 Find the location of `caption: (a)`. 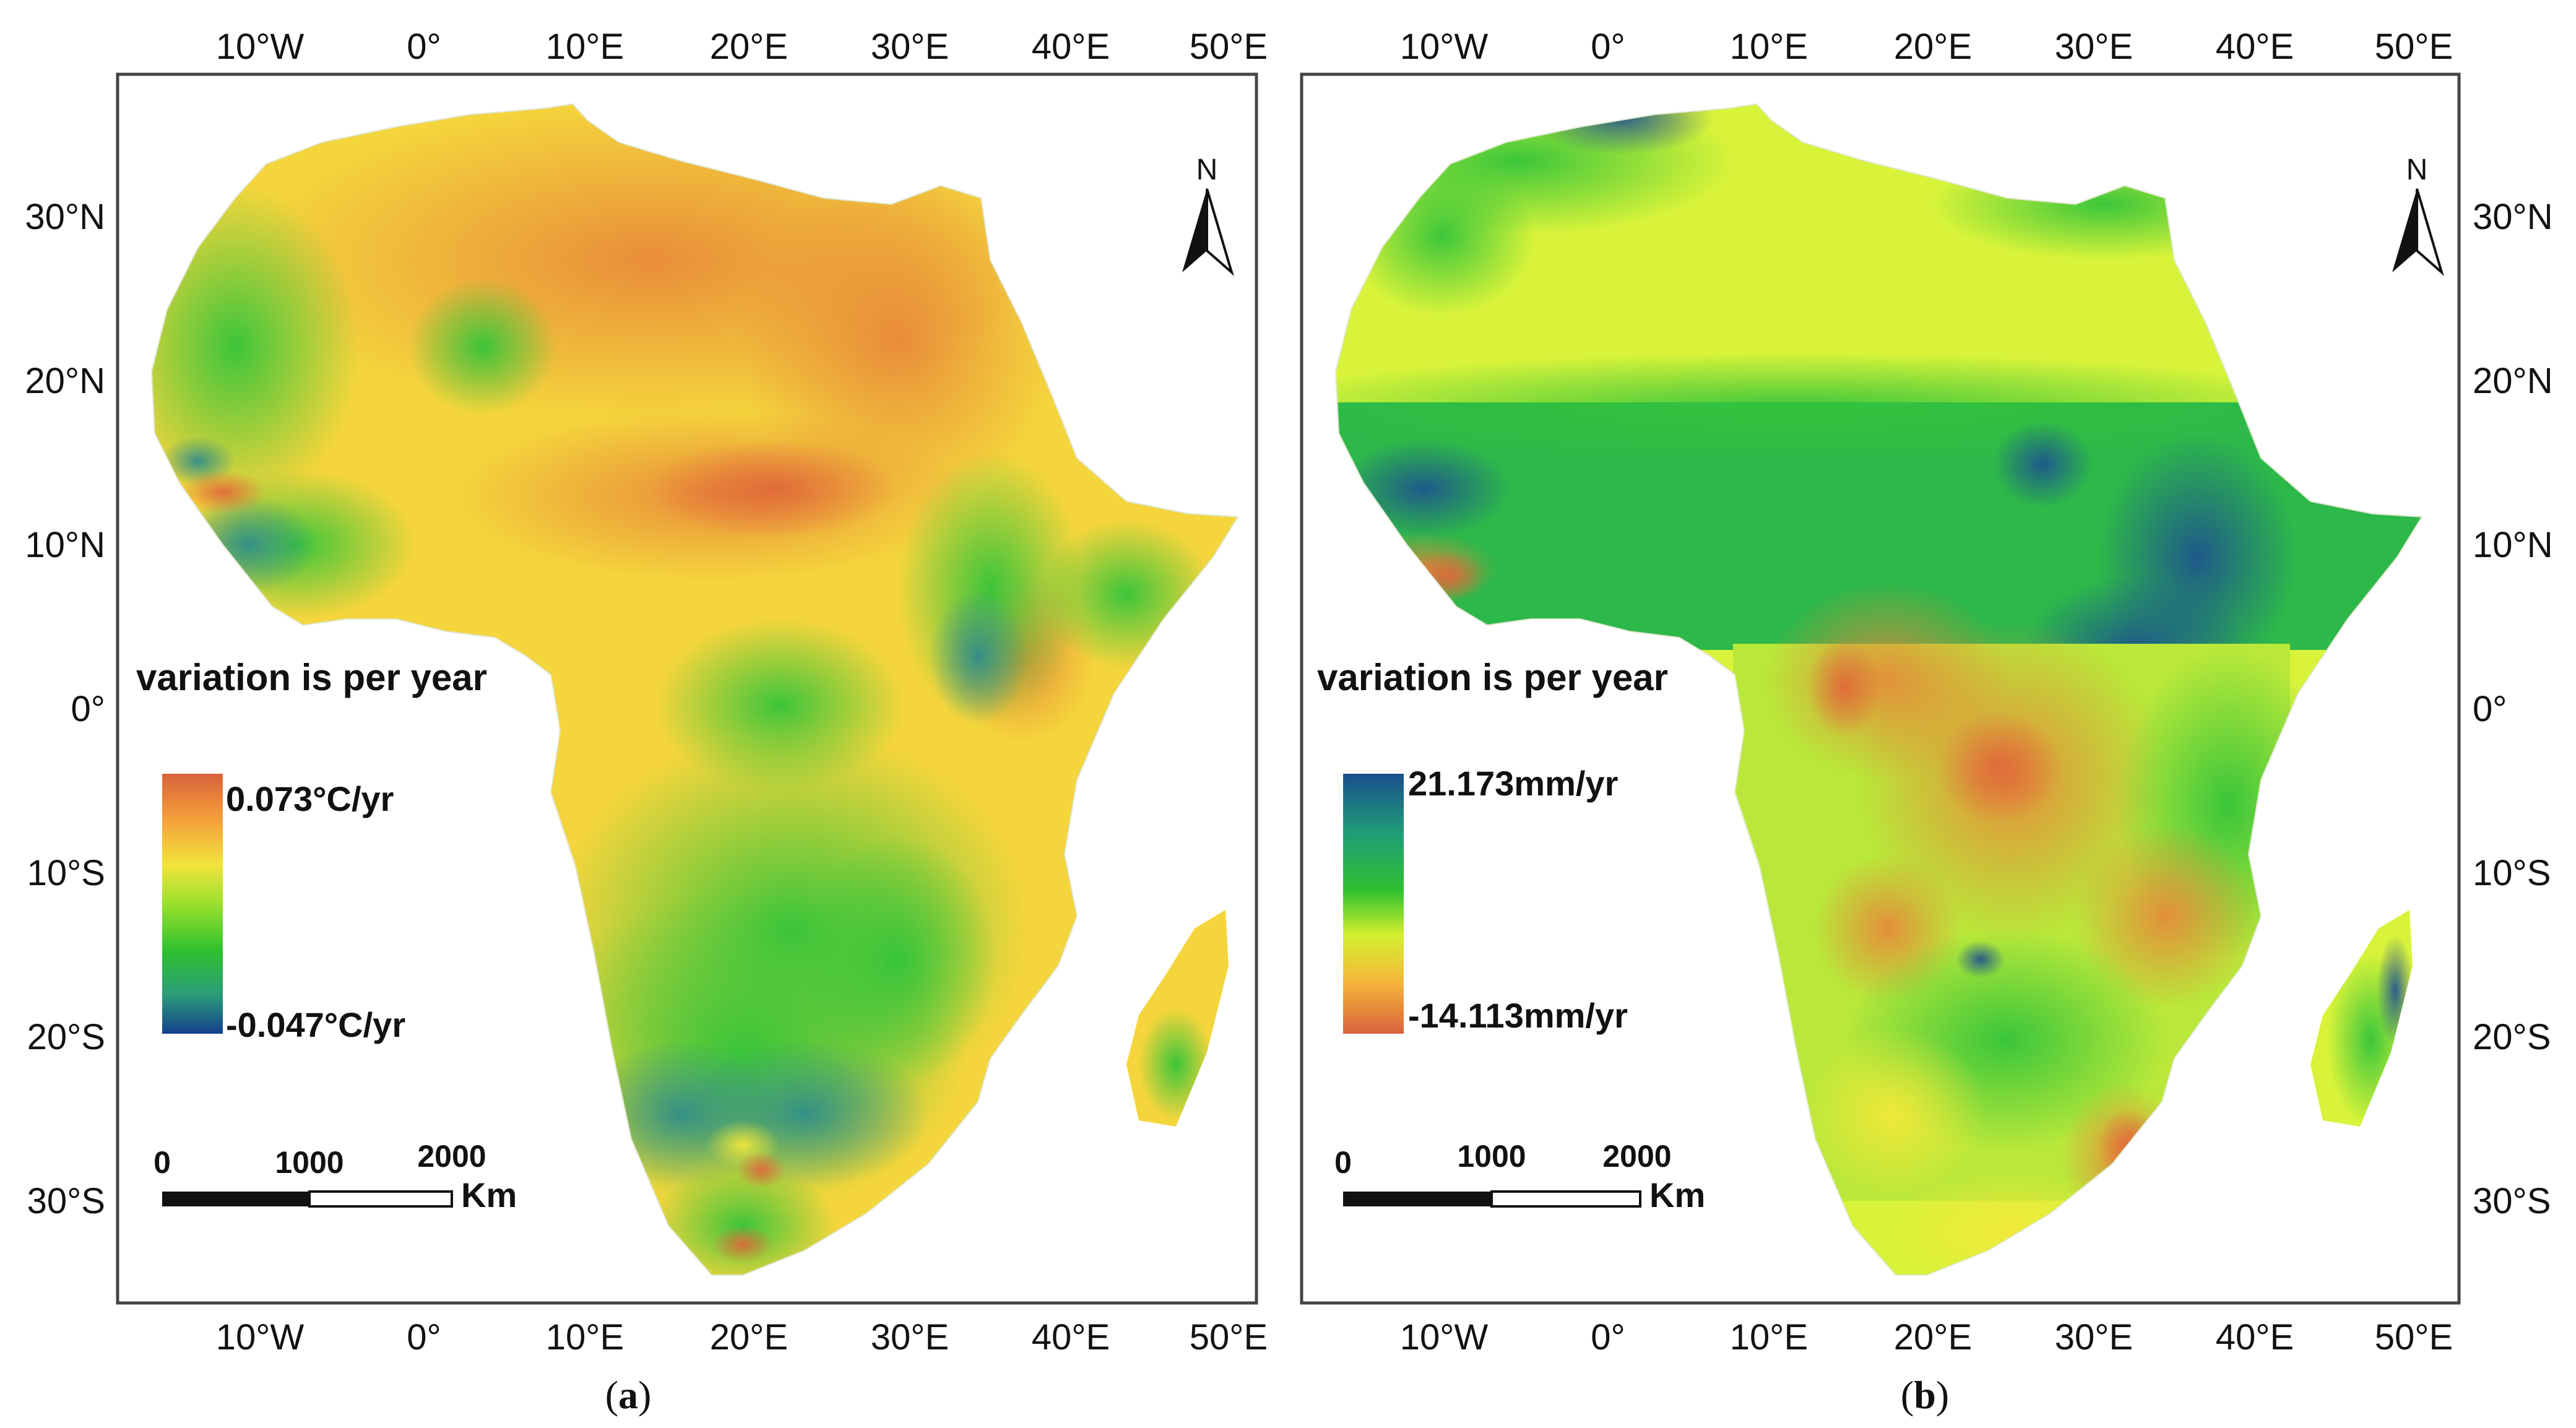

caption: (a) is located at coordinates (628, 1395).